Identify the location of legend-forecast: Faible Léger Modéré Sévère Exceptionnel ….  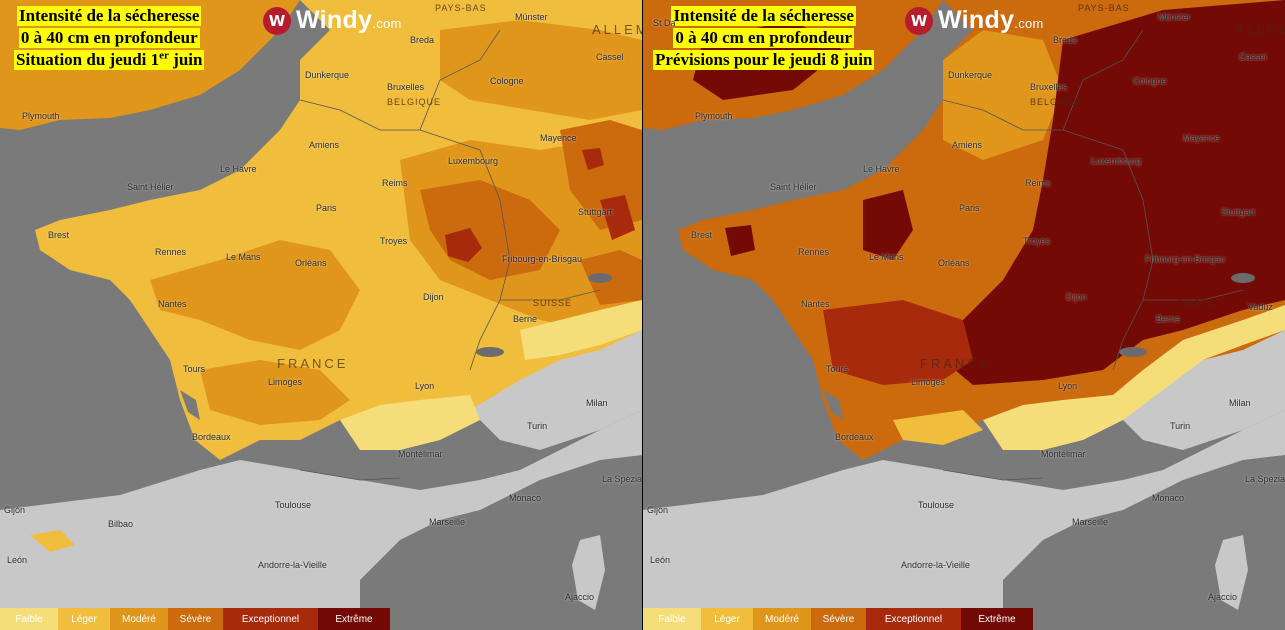
(838, 619).